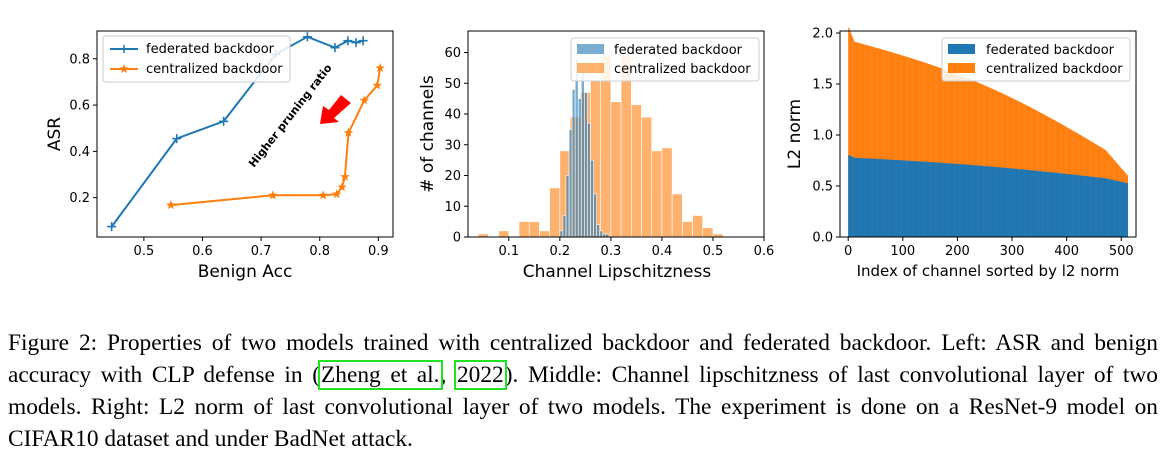  Describe the element at coordinates (245, 272) in the screenshot. I see `left-x-axis-label: Benign Acc` at that location.